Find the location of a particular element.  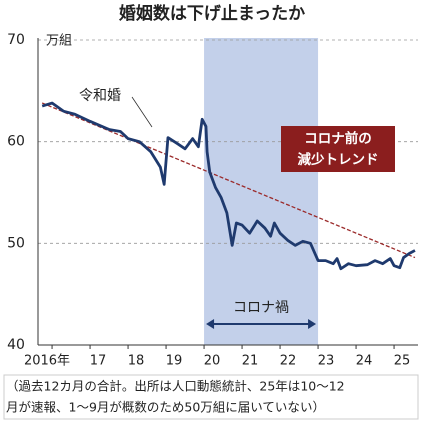

x-tick-label: 25 is located at coordinates (402, 361).